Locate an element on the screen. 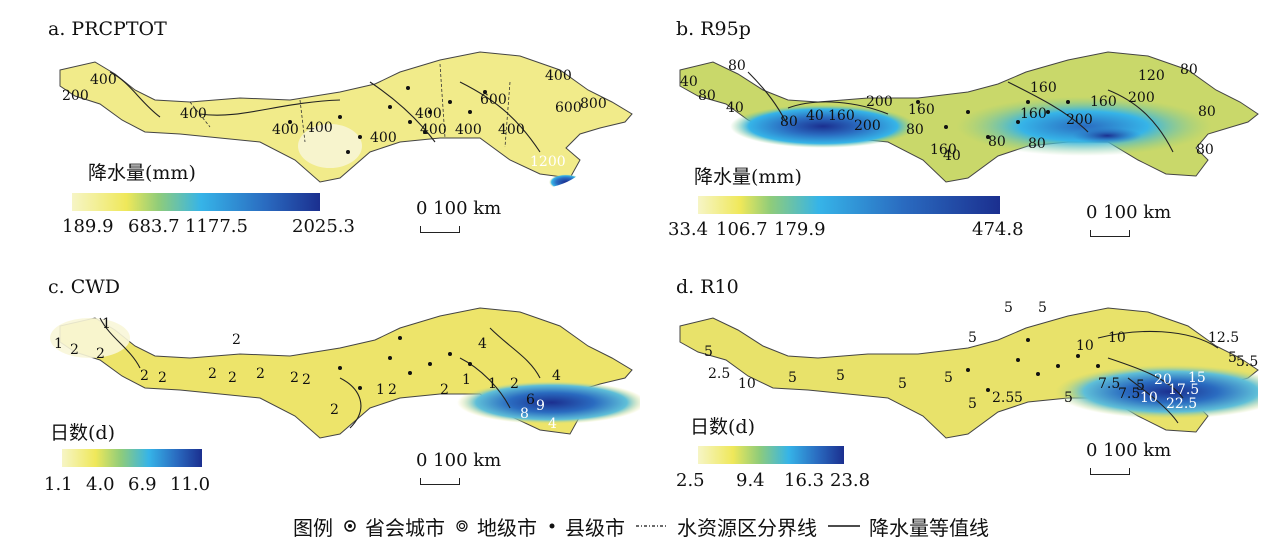 This screenshot has height=549, width=1282. panel-d-tick: 9.4 is located at coordinates (750, 480).